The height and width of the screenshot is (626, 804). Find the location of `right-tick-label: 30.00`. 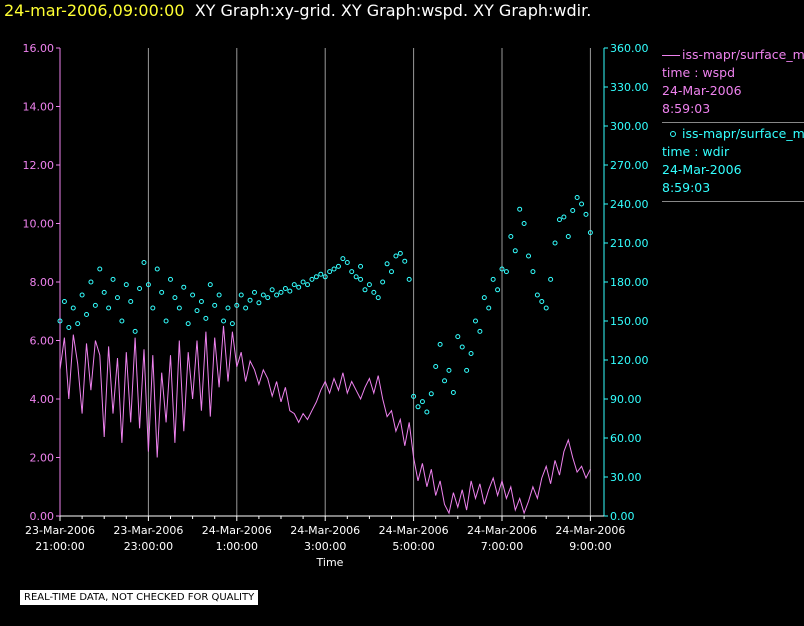

right-tick-label: 30.00 is located at coordinates (626, 477).